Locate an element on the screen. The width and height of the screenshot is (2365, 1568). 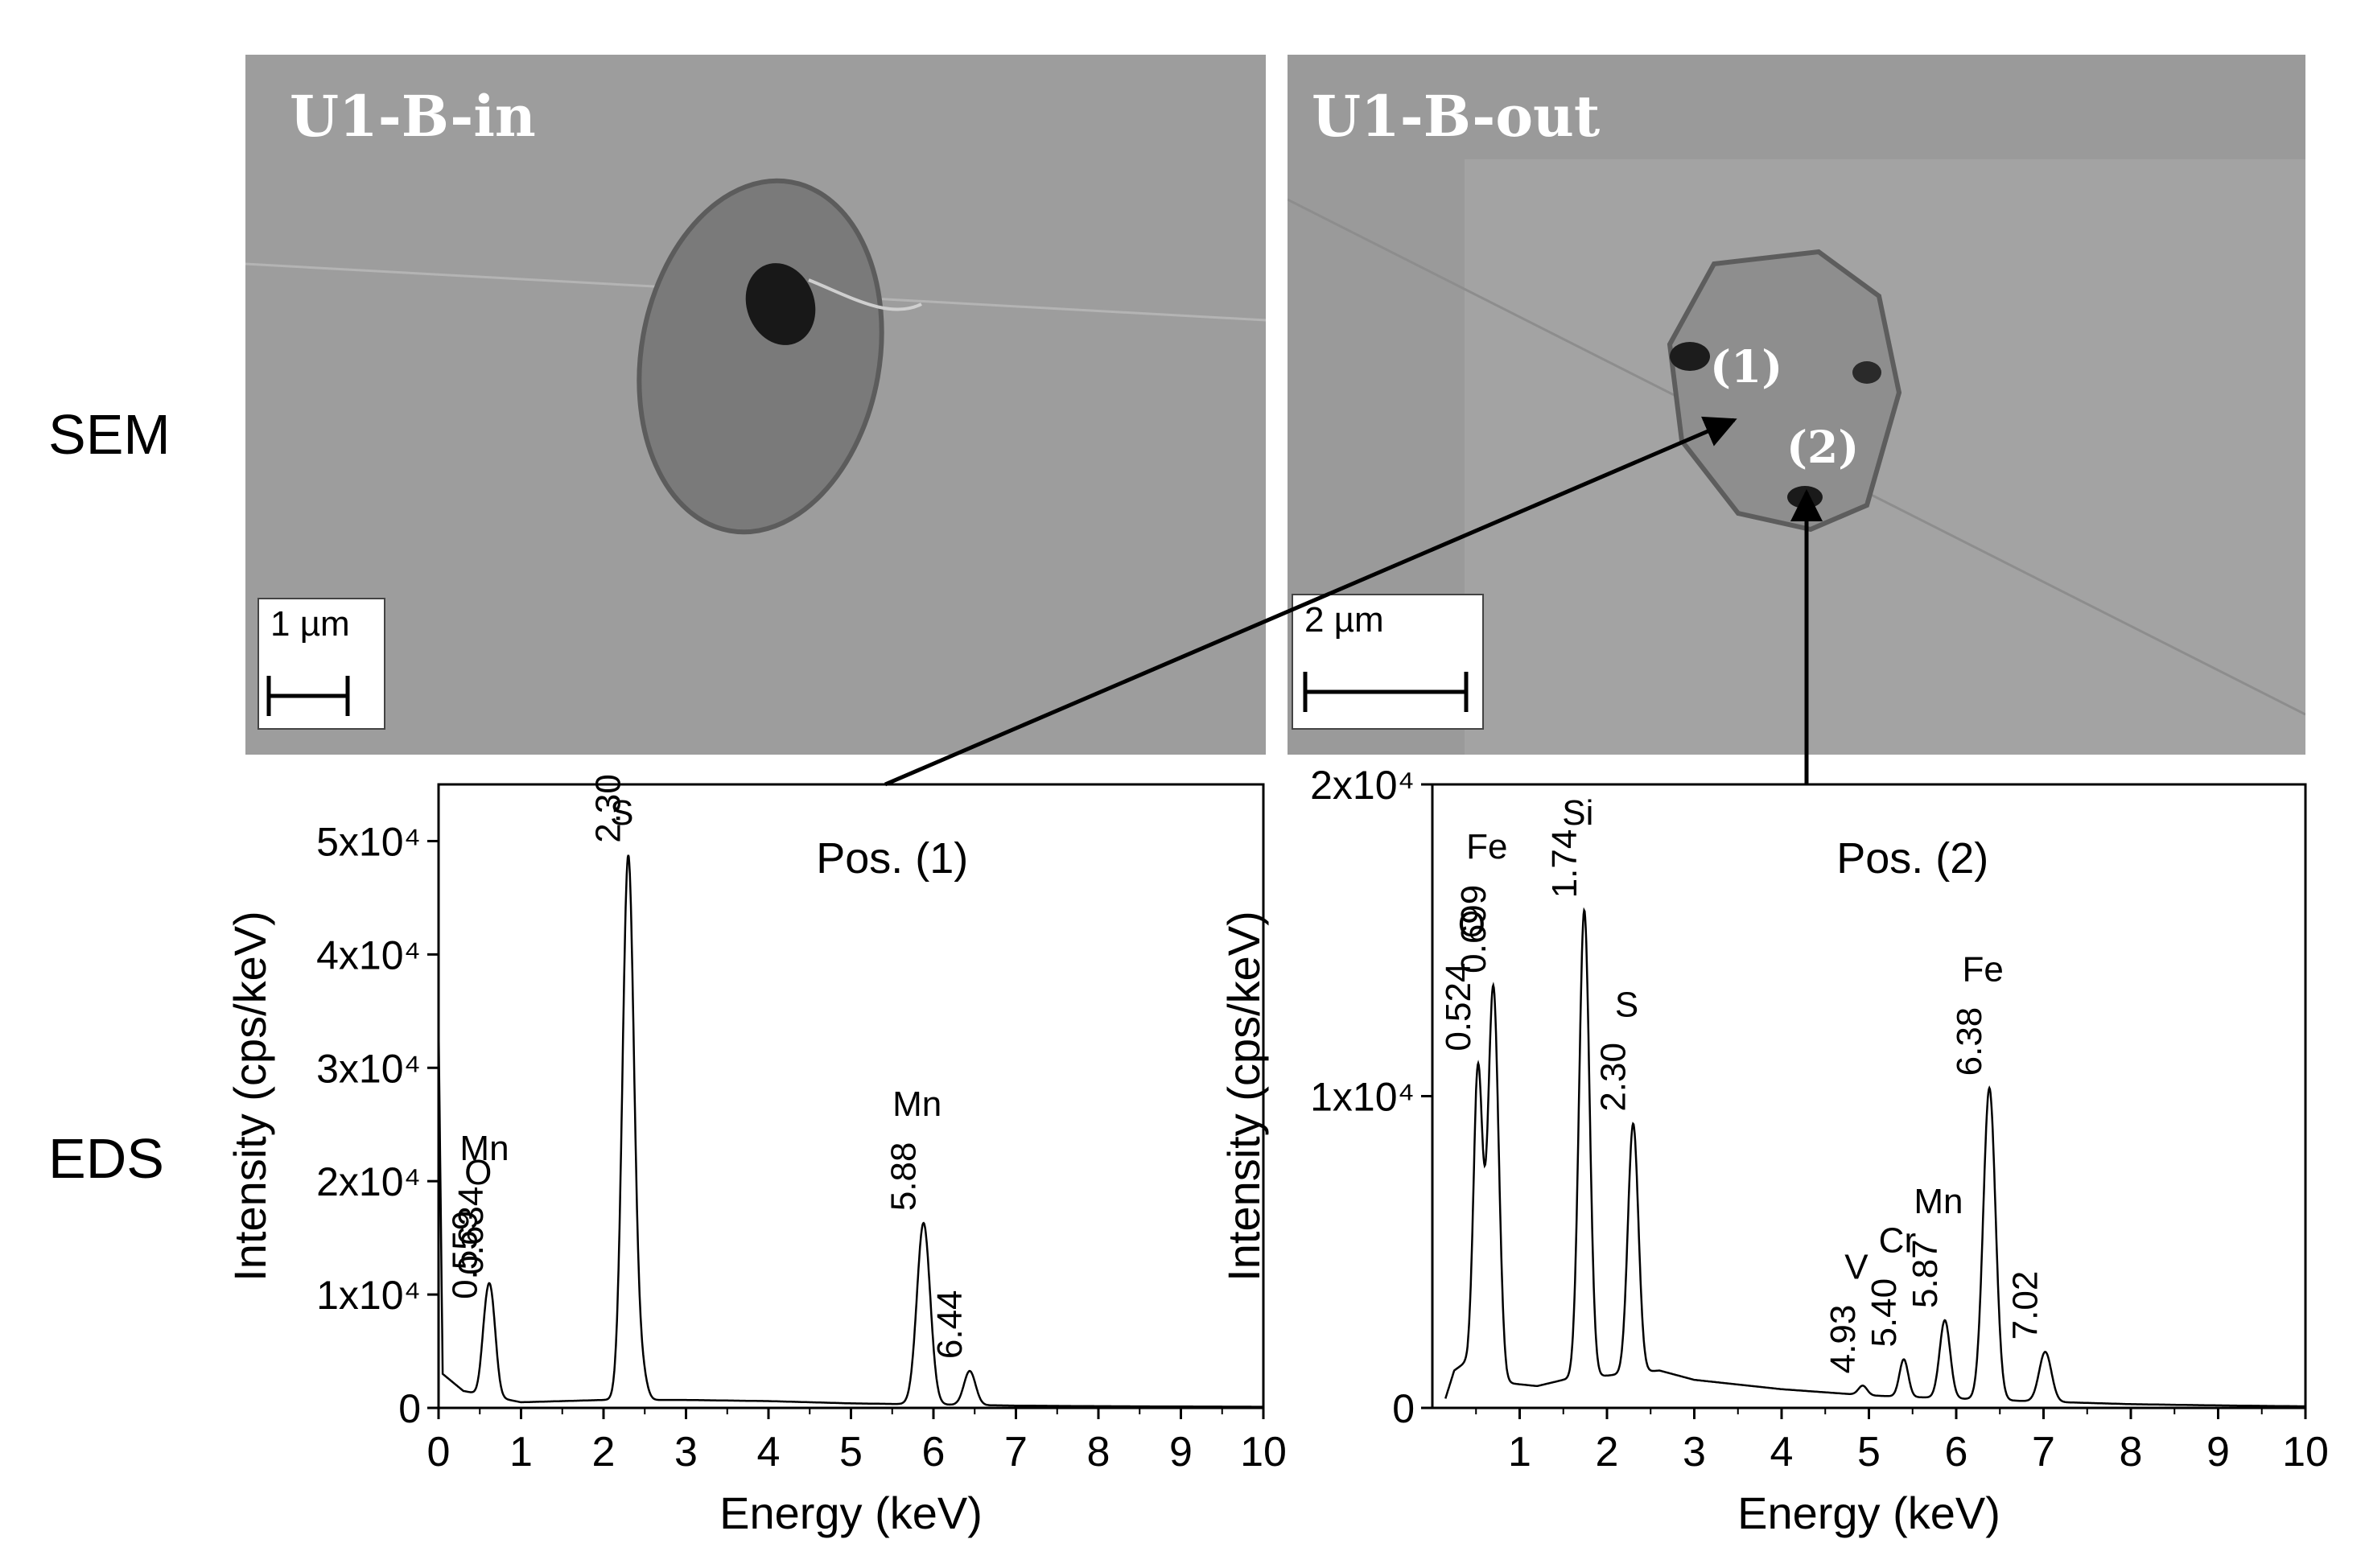
chart-title: Pos. (2) is located at coordinates (1912, 858).